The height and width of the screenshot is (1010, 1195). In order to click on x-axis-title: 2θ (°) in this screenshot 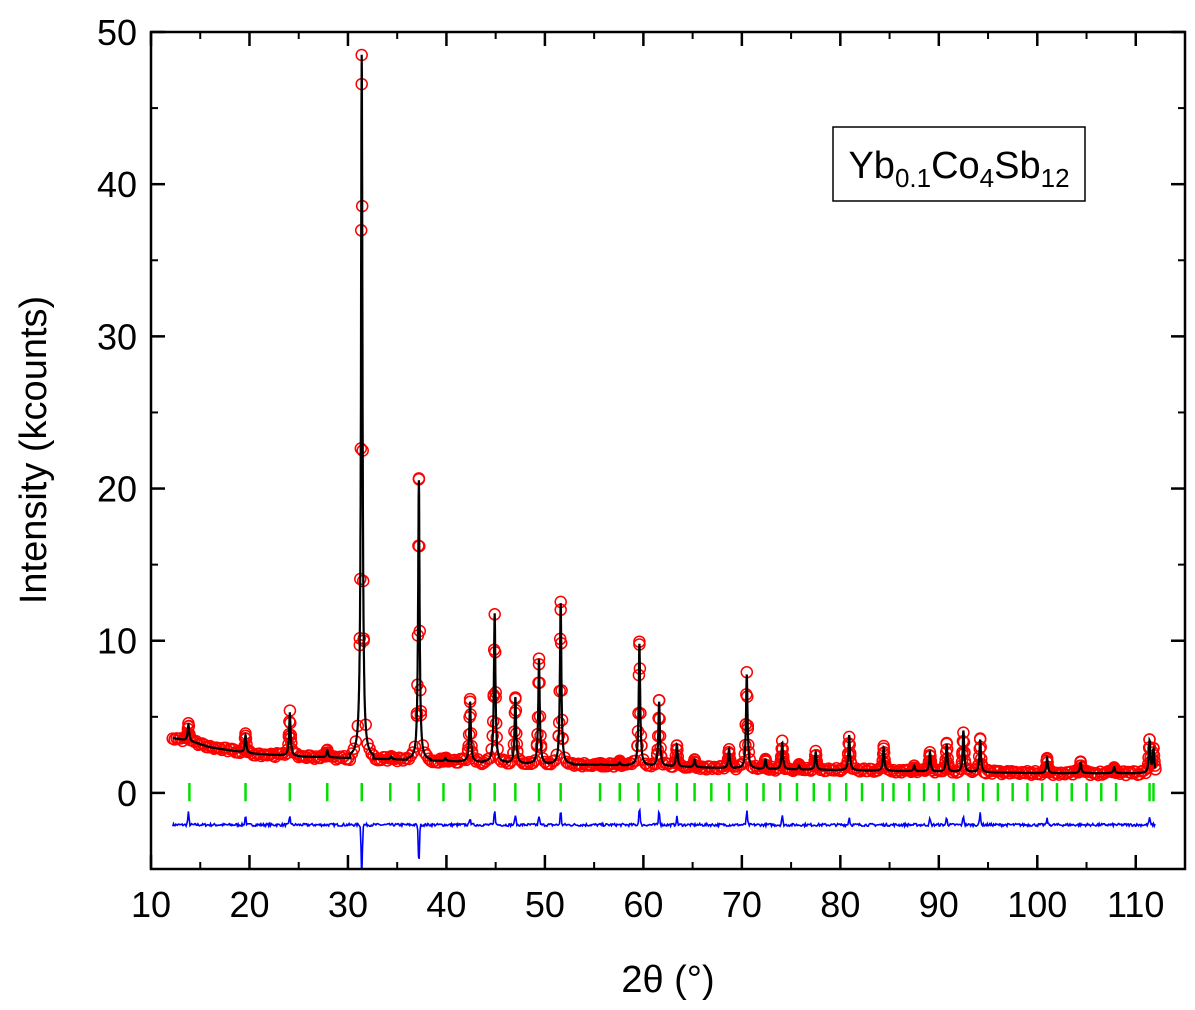, I will do `click(667, 980)`.